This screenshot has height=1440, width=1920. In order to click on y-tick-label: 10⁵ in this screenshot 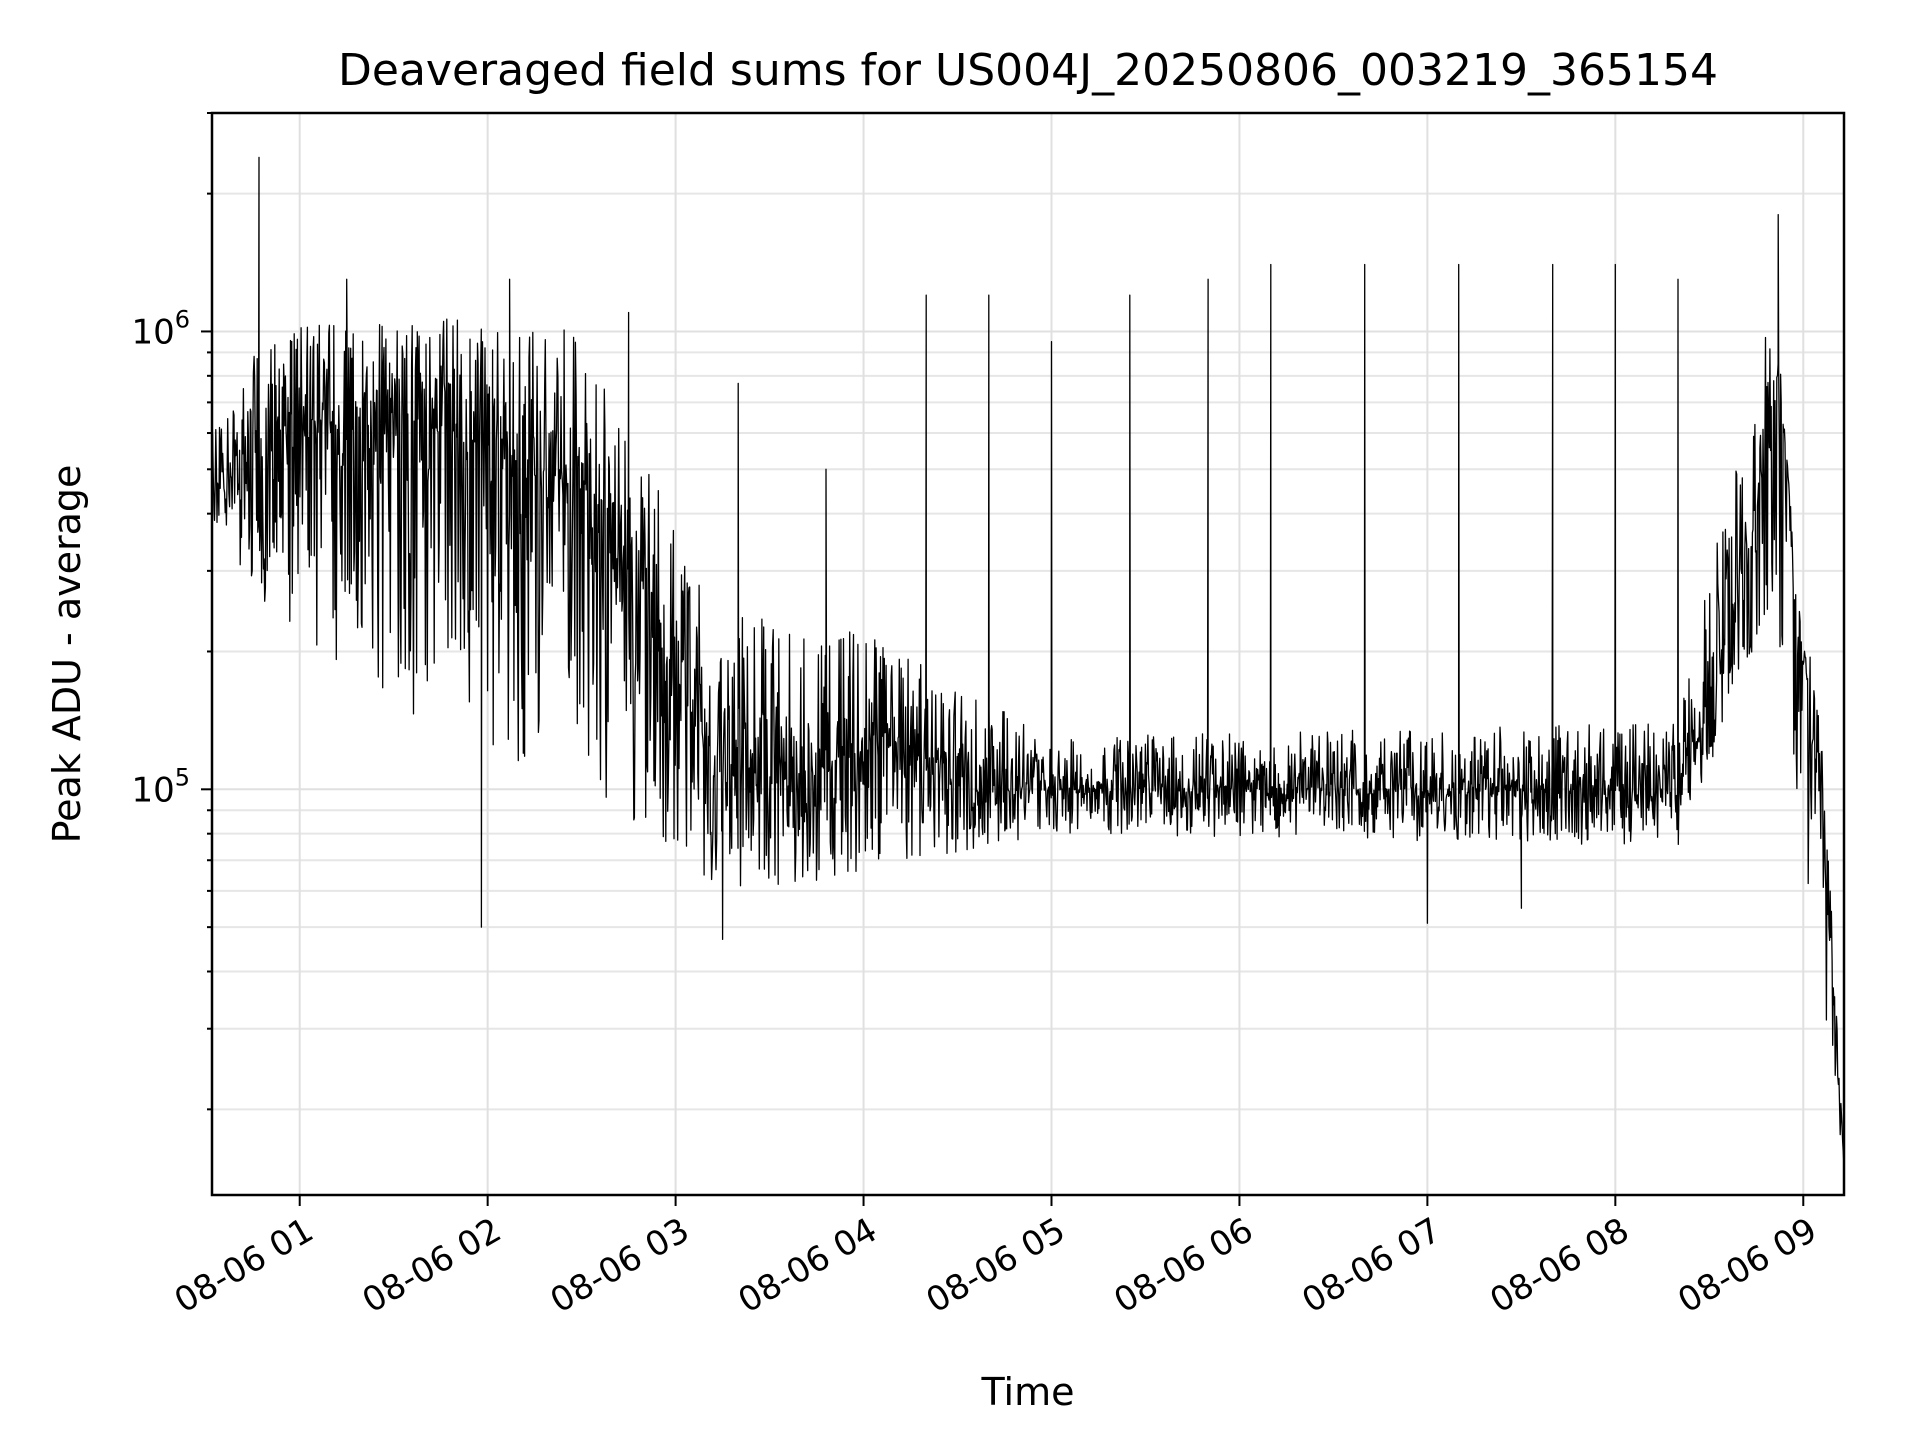, I will do `click(160, 786)`.